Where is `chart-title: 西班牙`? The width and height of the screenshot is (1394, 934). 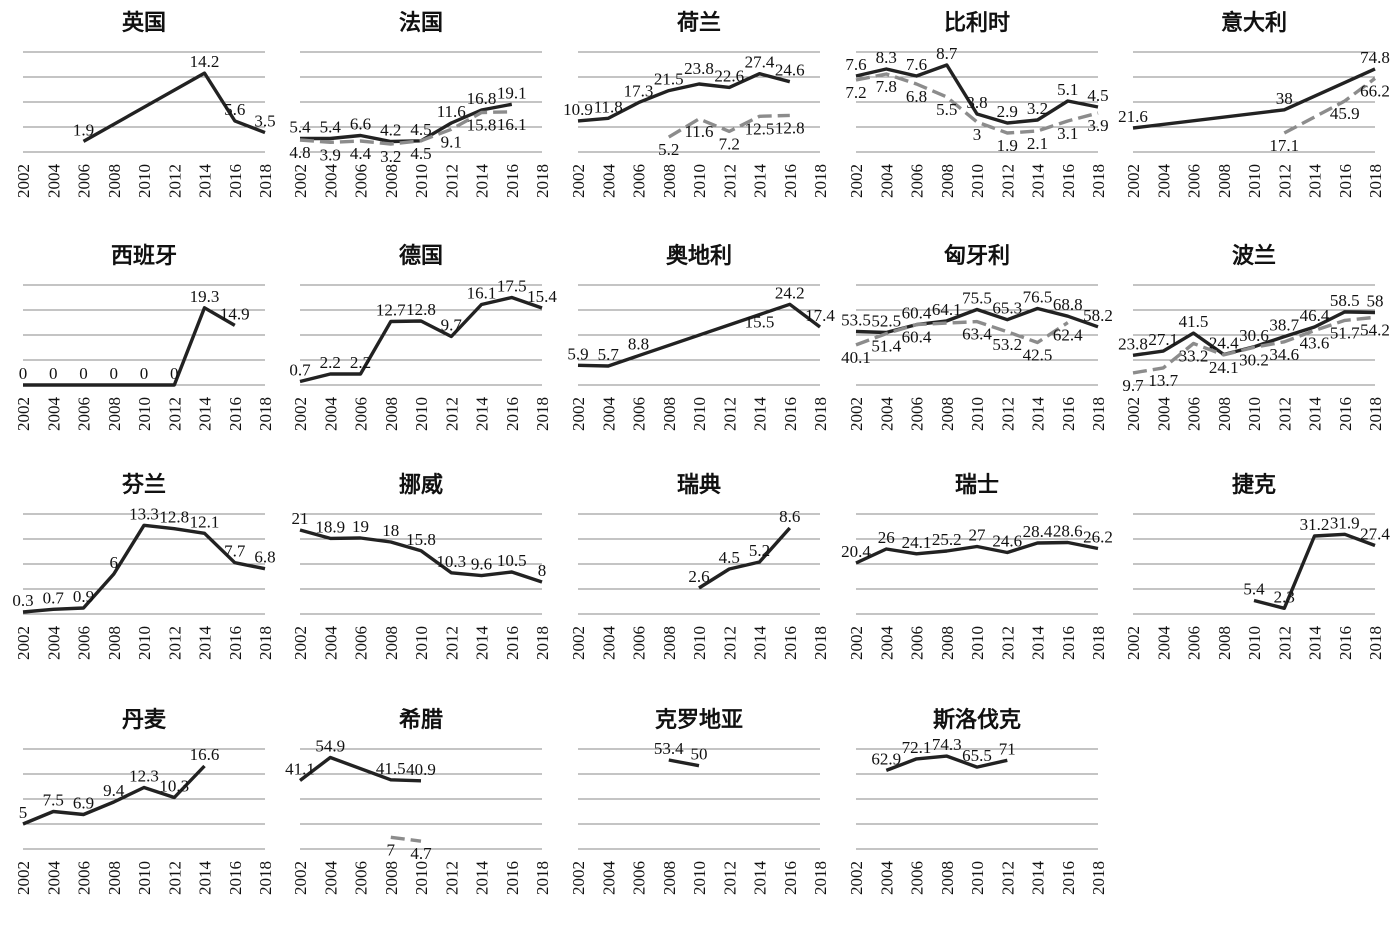 chart-title: 西班牙 is located at coordinates (144, 256).